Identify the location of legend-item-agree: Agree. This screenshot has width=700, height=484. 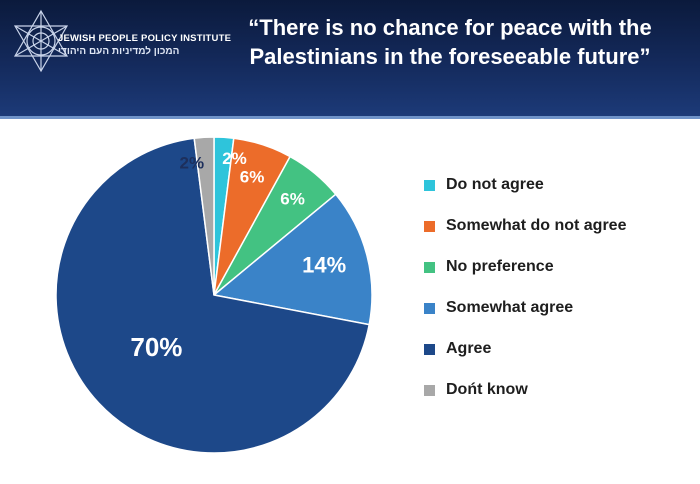
(457, 349).